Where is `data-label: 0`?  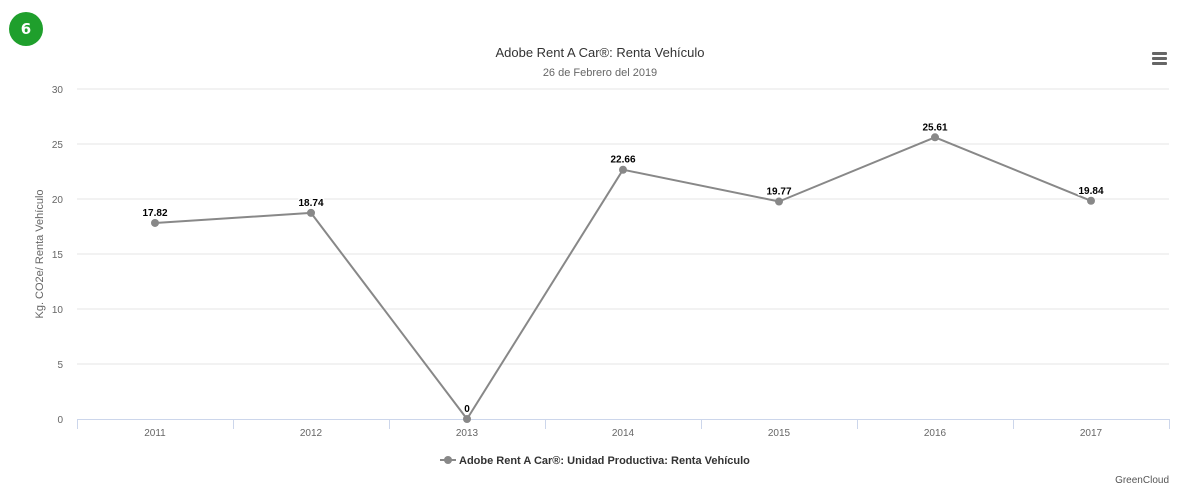
data-label: 0 is located at coordinates (467, 409).